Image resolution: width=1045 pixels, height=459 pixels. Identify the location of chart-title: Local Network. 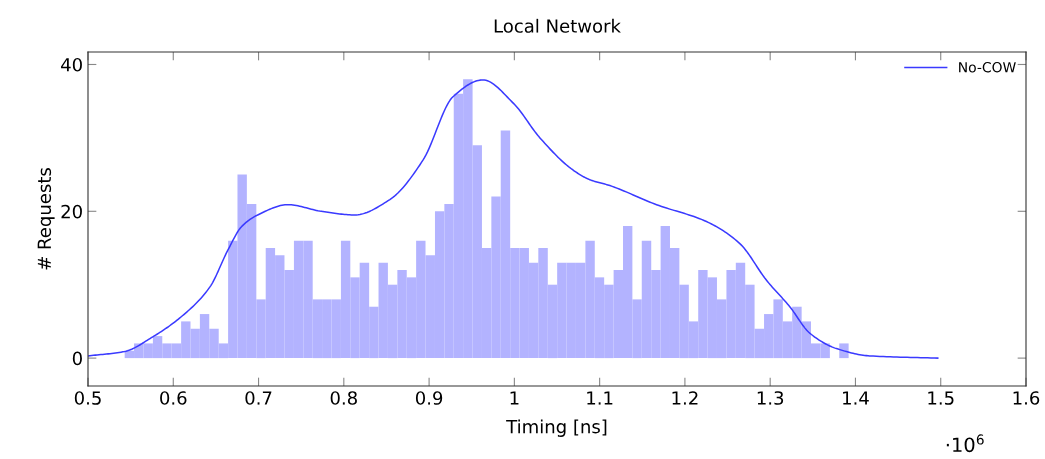
(557, 25).